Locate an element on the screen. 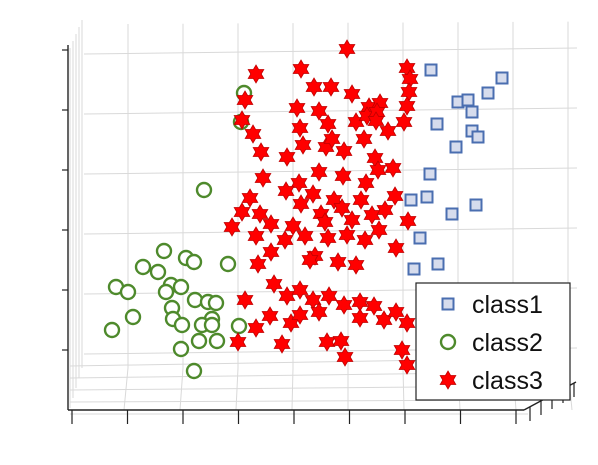 The image size is (598, 465). legend-label-class1: class1 is located at coordinates (507, 305).